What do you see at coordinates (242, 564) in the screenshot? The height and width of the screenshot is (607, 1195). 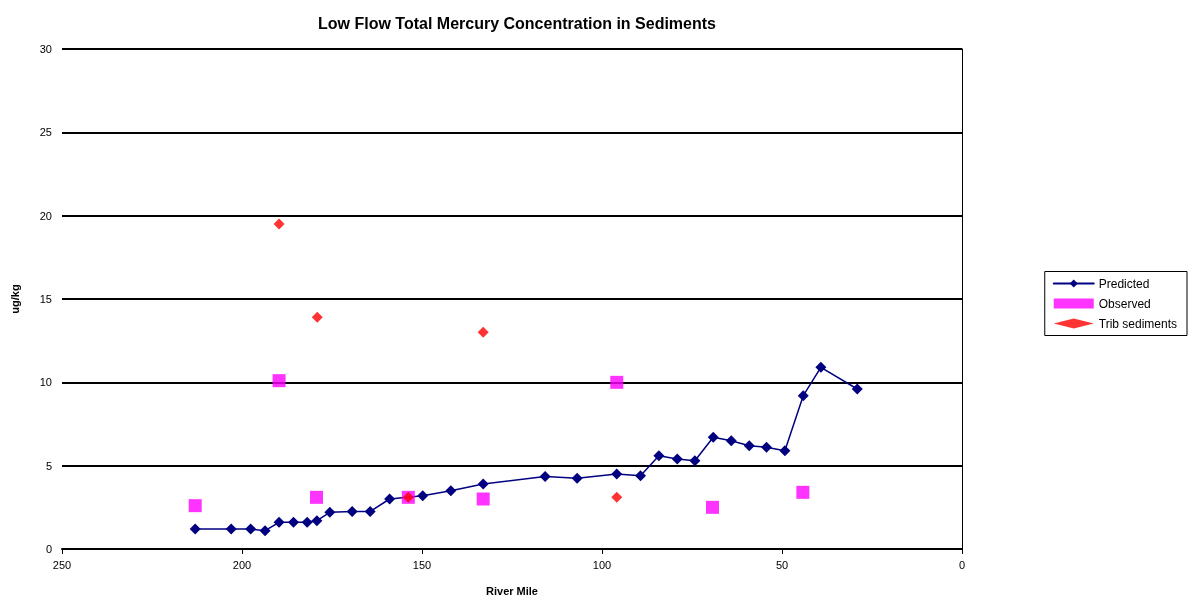 I see `x-tick-label: 200` at bounding box center [242, 564].